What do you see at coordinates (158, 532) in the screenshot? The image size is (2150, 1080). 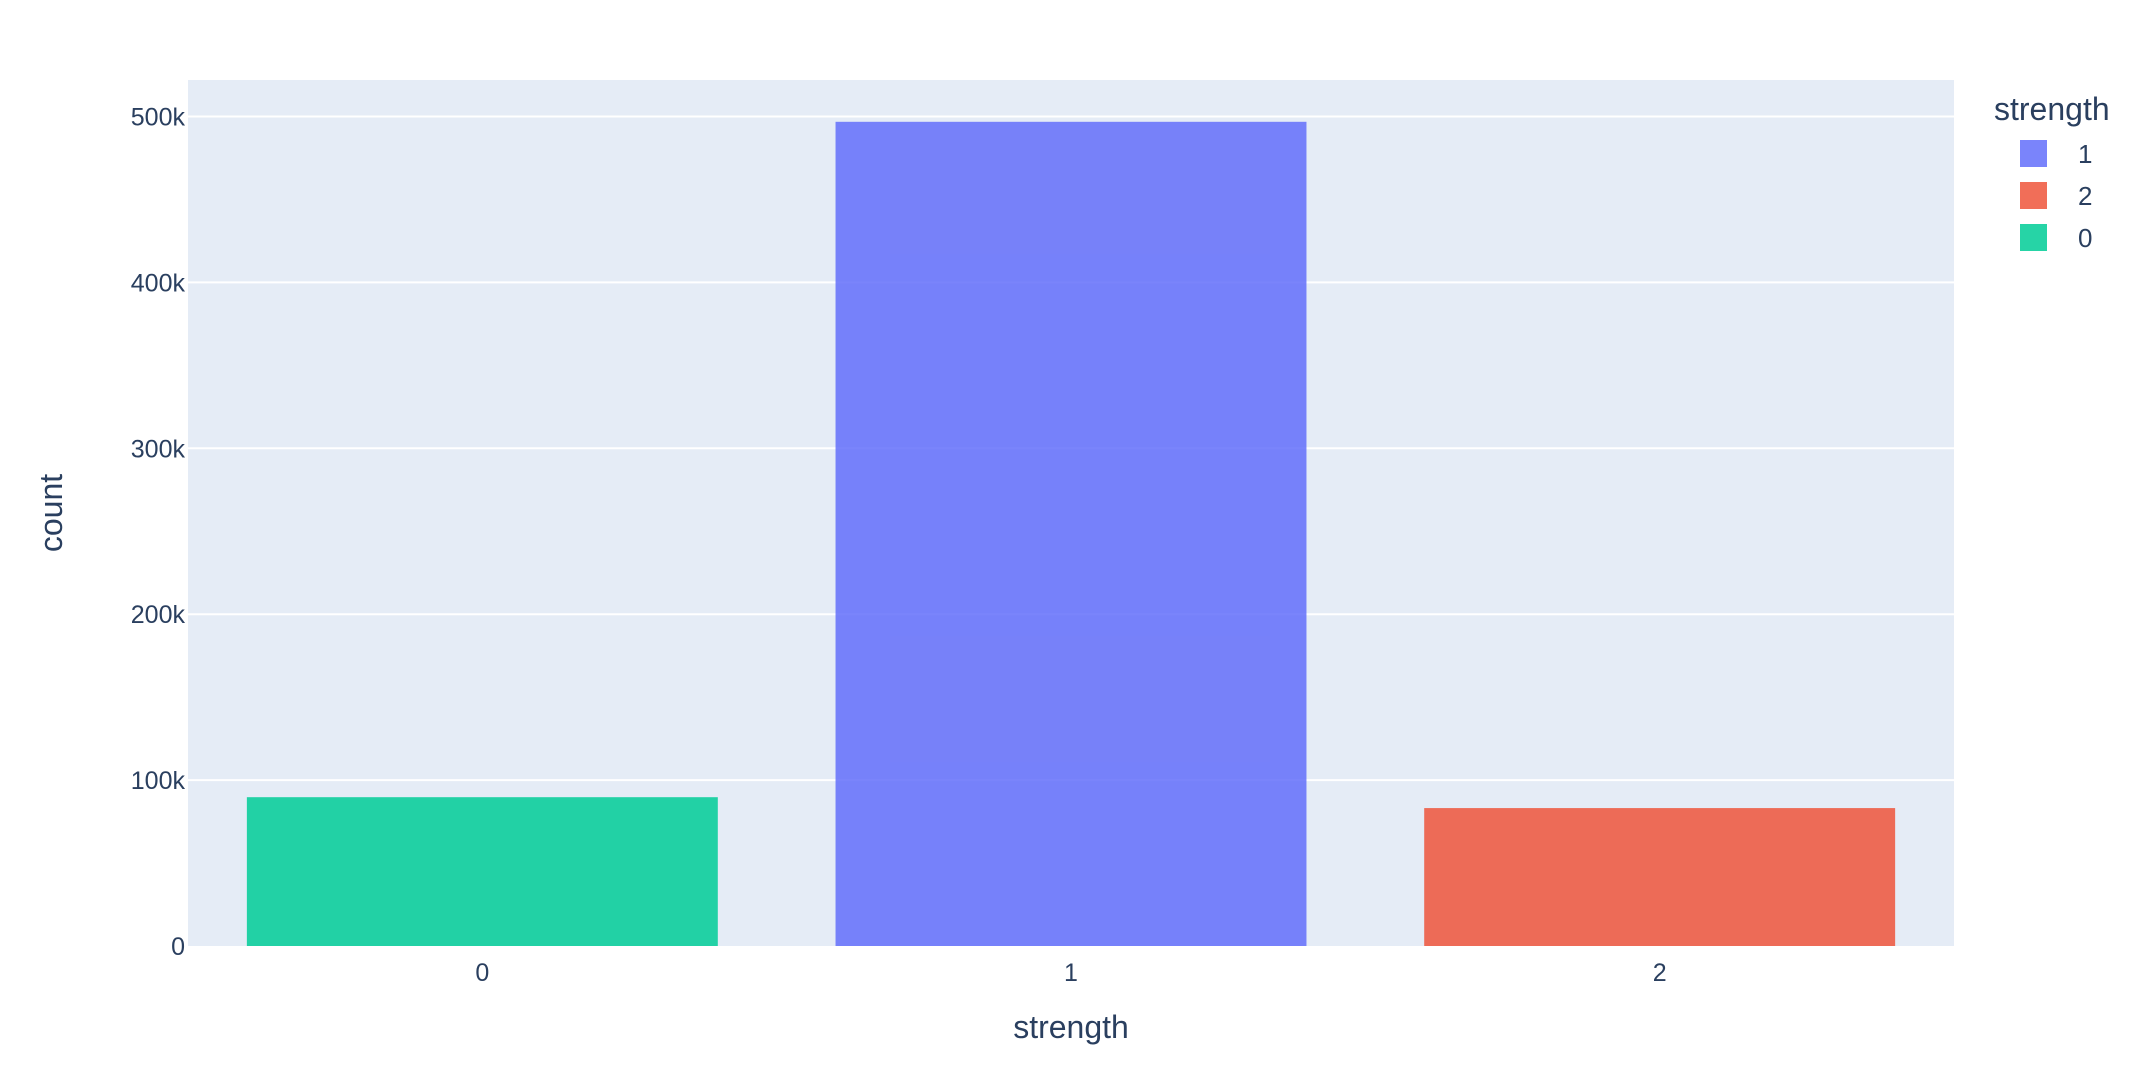 I see `y-tick-labels: 0 100k 200k 300k 400k 500k` at bounding box center [158, 532].